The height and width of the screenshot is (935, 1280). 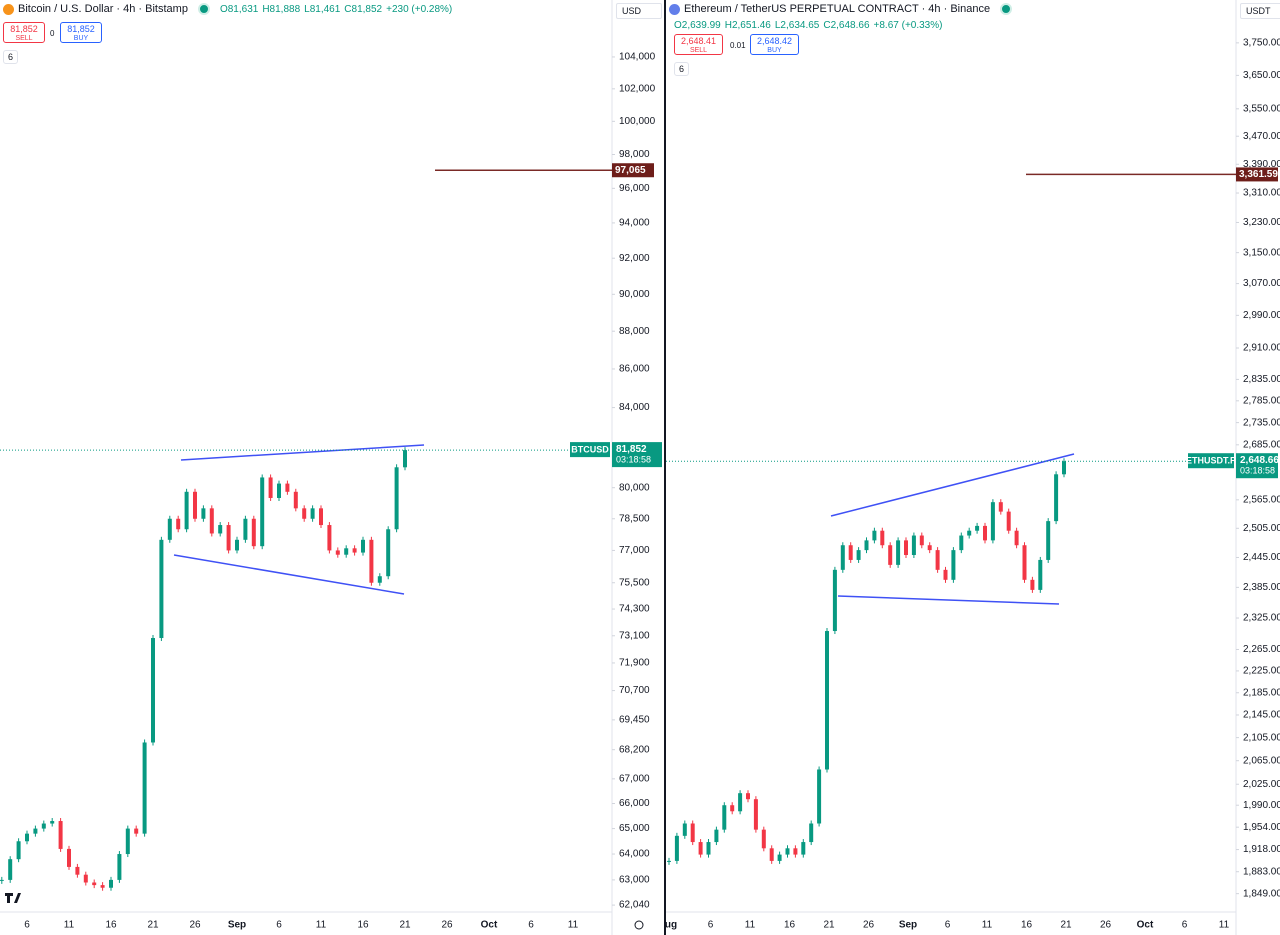 What do you see at coordinates (1261, 499) in the screenshot?
I see `y-tick-label: 2,565.00` at bounding box center [1261, 499].